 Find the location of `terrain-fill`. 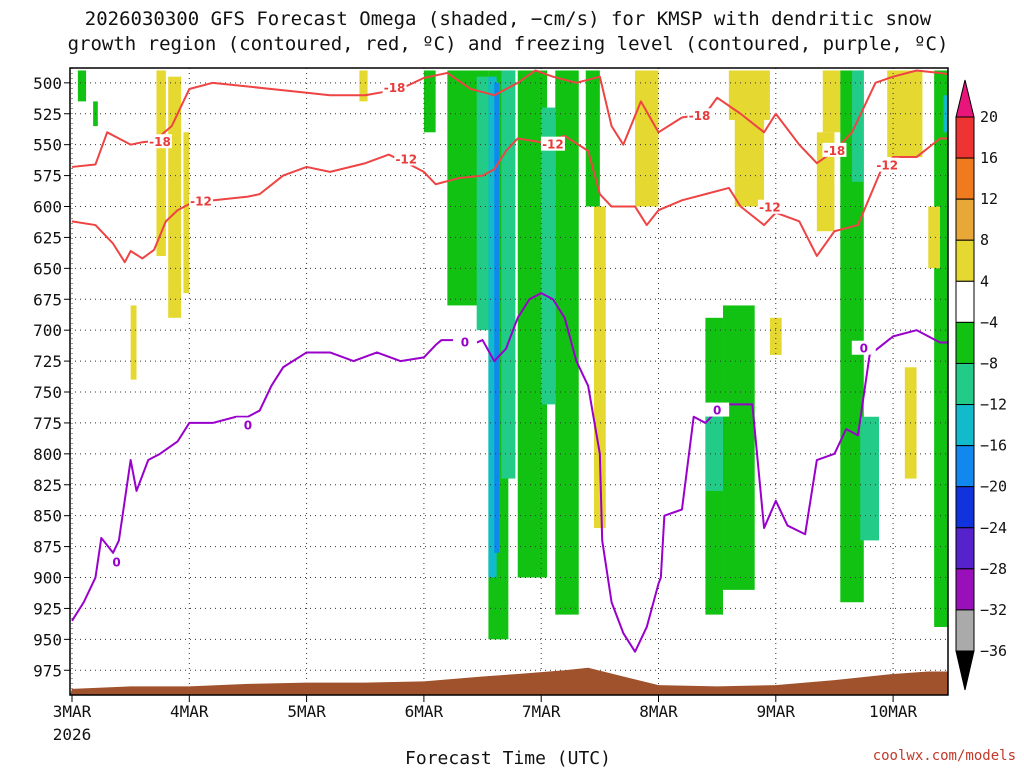

terrain-fill is located at coordinates (509, 681).